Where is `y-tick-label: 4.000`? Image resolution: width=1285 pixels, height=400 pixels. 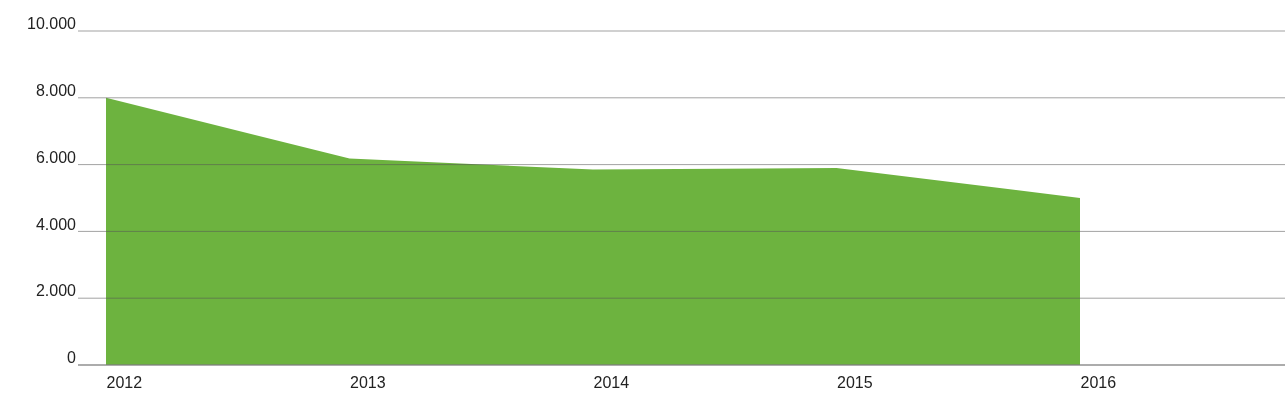
y-tick-label: 4.000 is located at coordinates (56, 224).